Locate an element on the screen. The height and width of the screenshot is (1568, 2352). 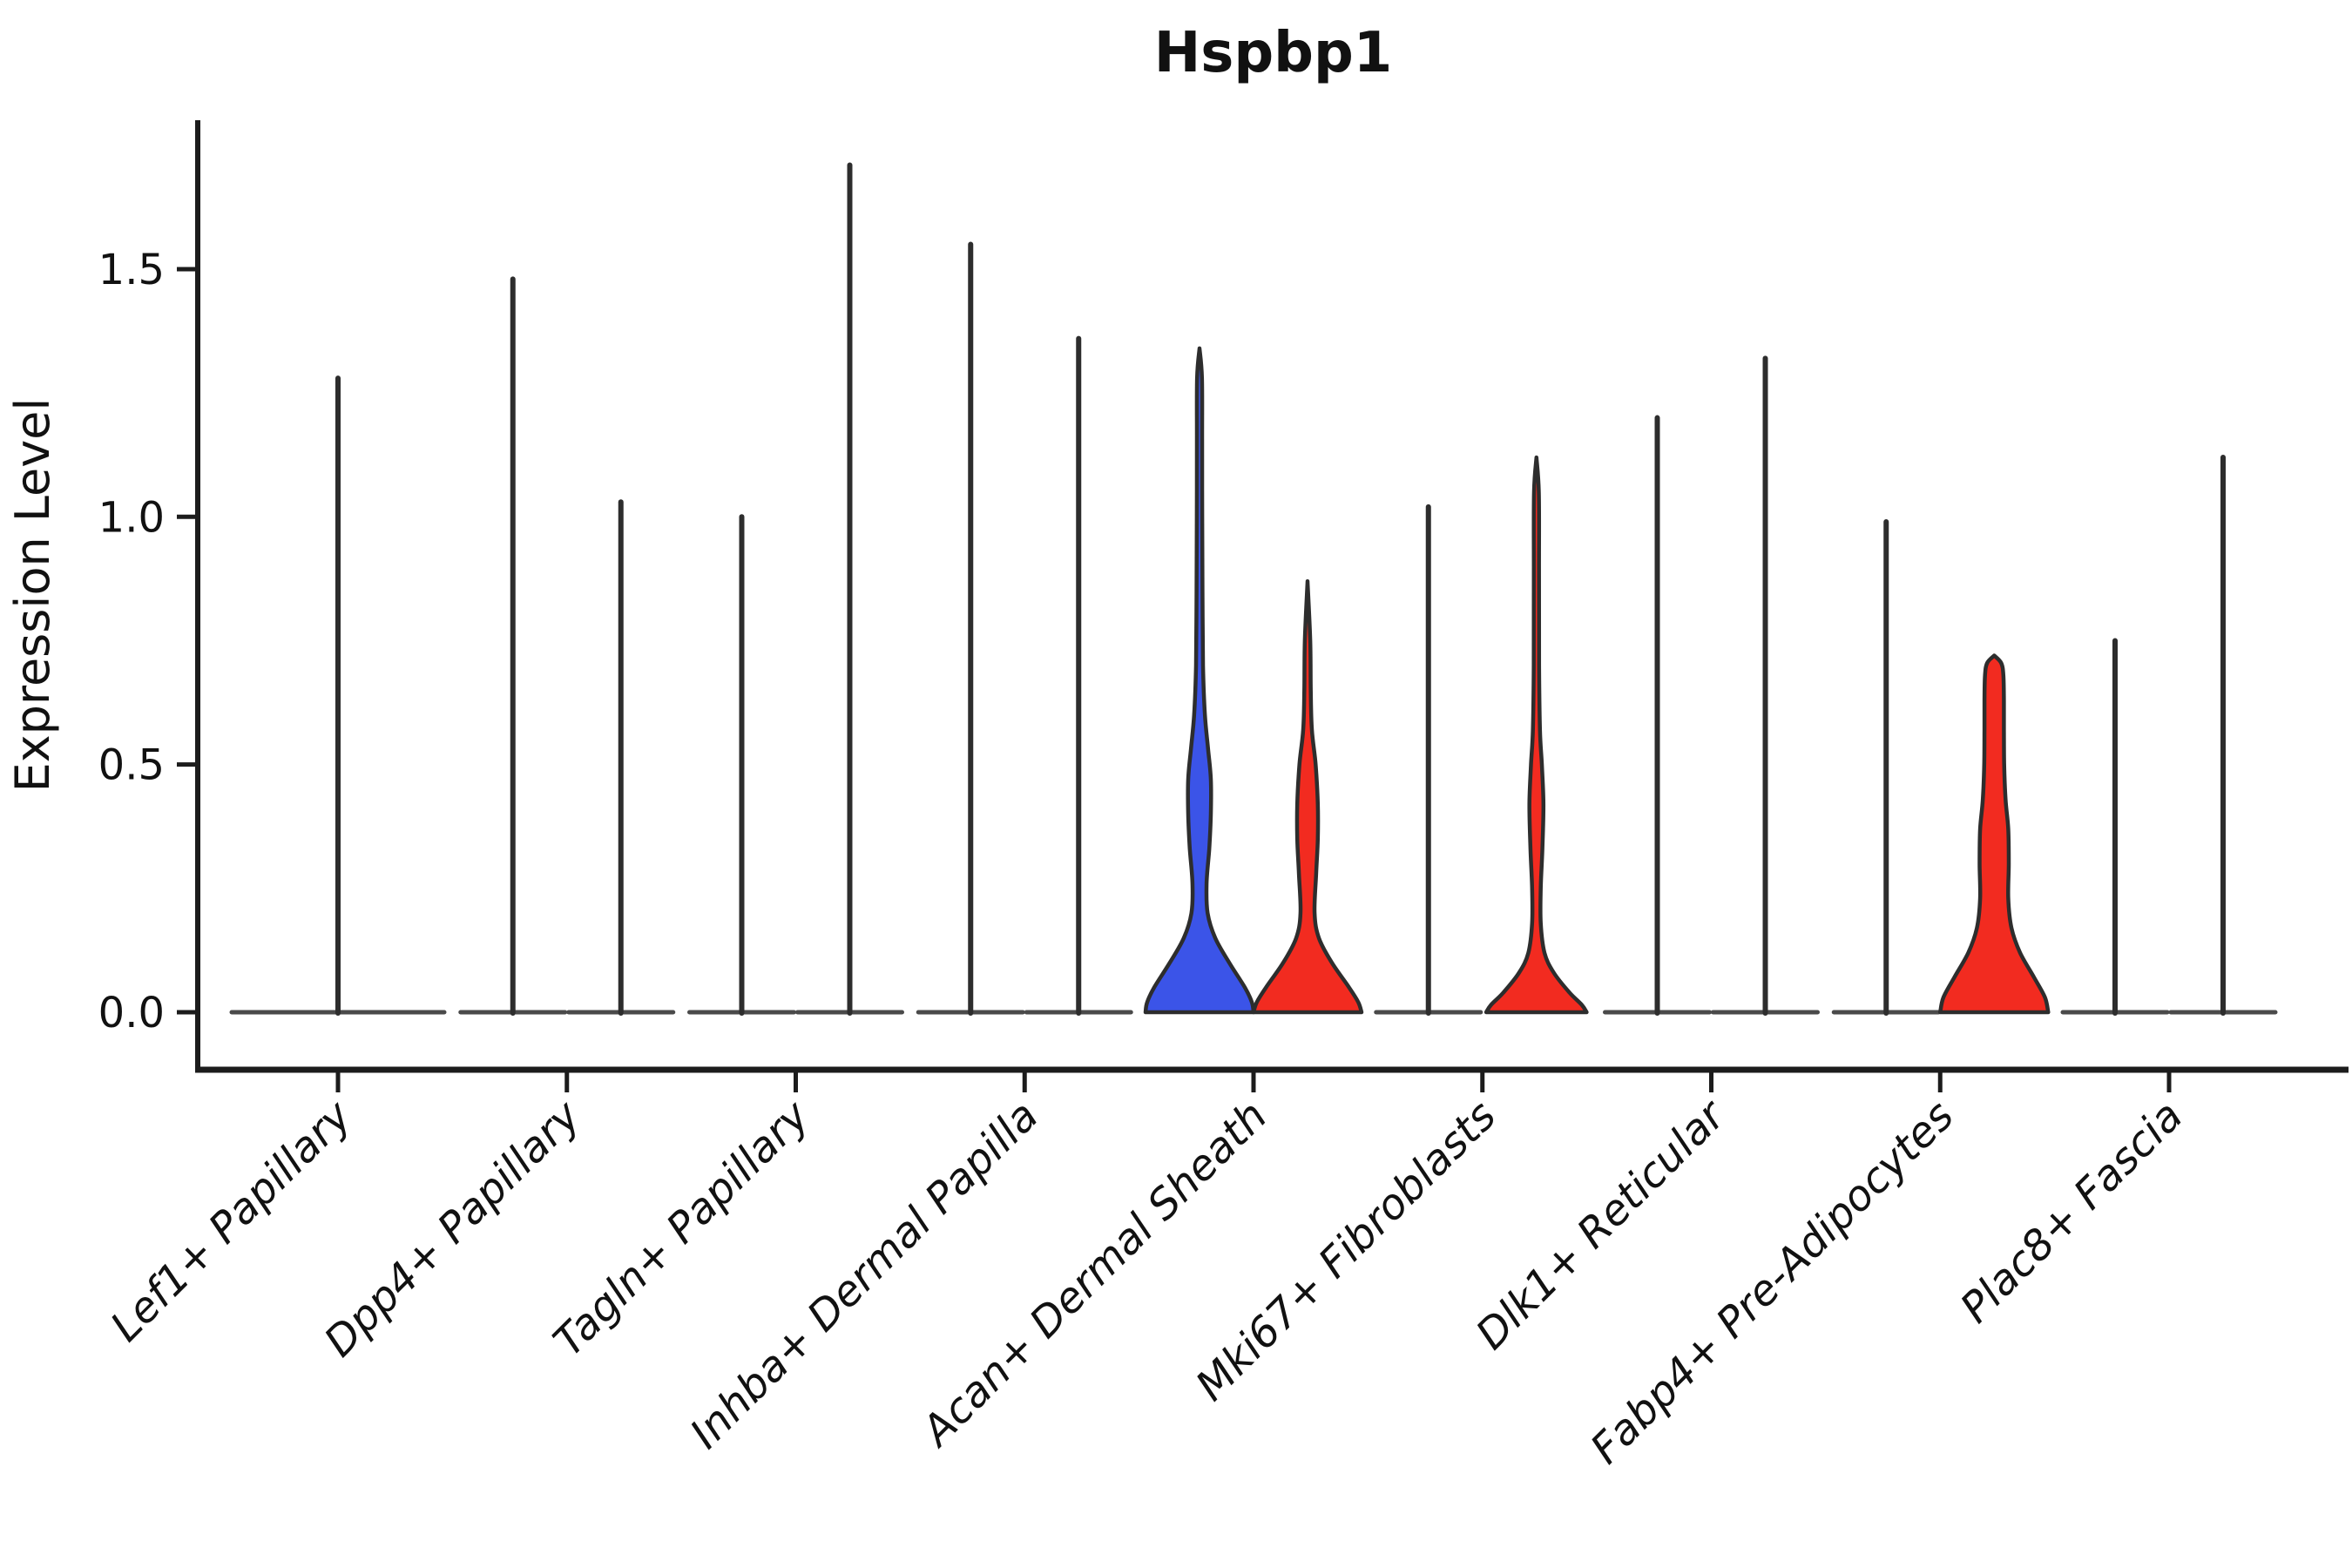
y-tick-label: 1.5 is located at coordinates (131, 270).